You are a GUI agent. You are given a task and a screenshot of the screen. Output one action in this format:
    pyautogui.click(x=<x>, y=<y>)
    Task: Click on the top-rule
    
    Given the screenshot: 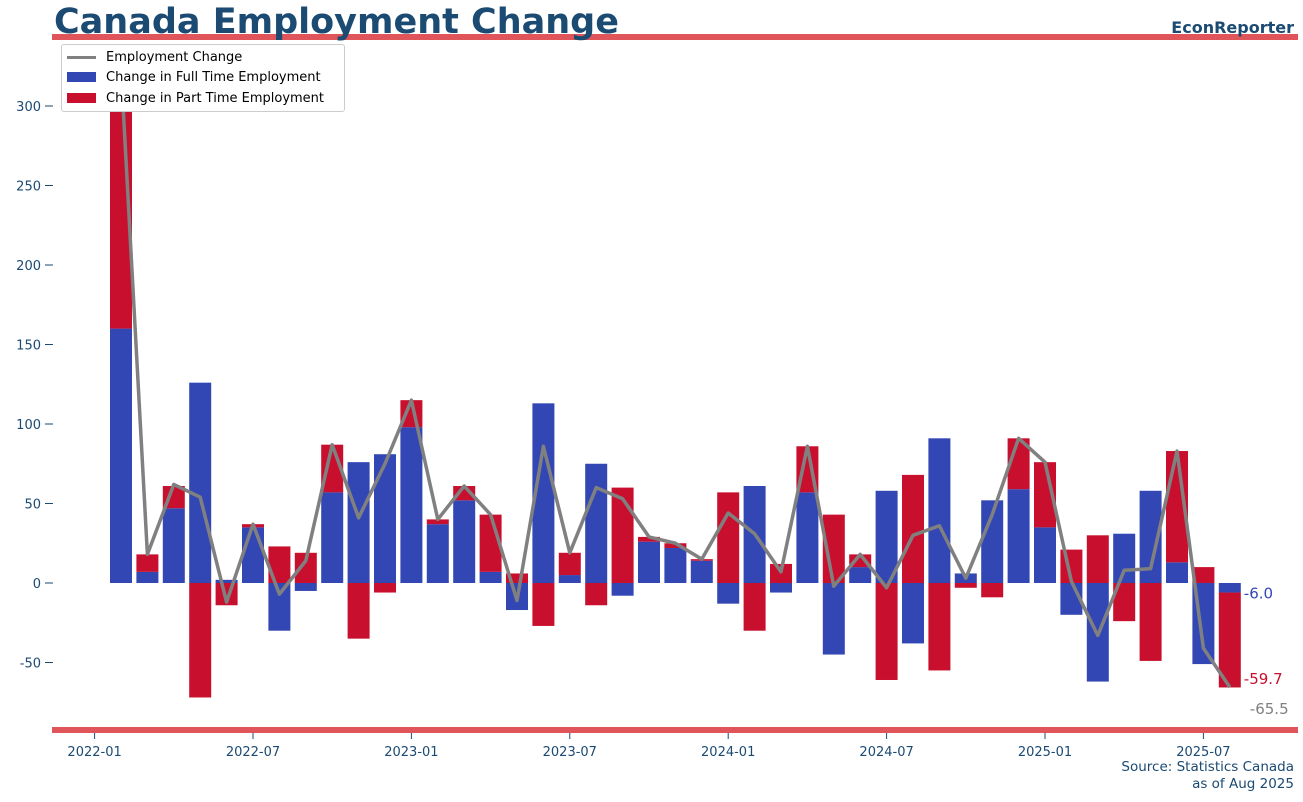 What is the action you would take?
    pyautogui.click(x=675, y=37)
    